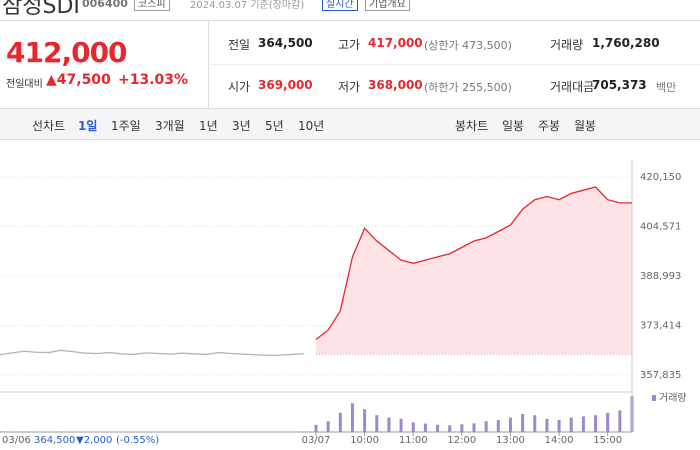  I want to click on change-rate: +13.03%, so click(153, 80).